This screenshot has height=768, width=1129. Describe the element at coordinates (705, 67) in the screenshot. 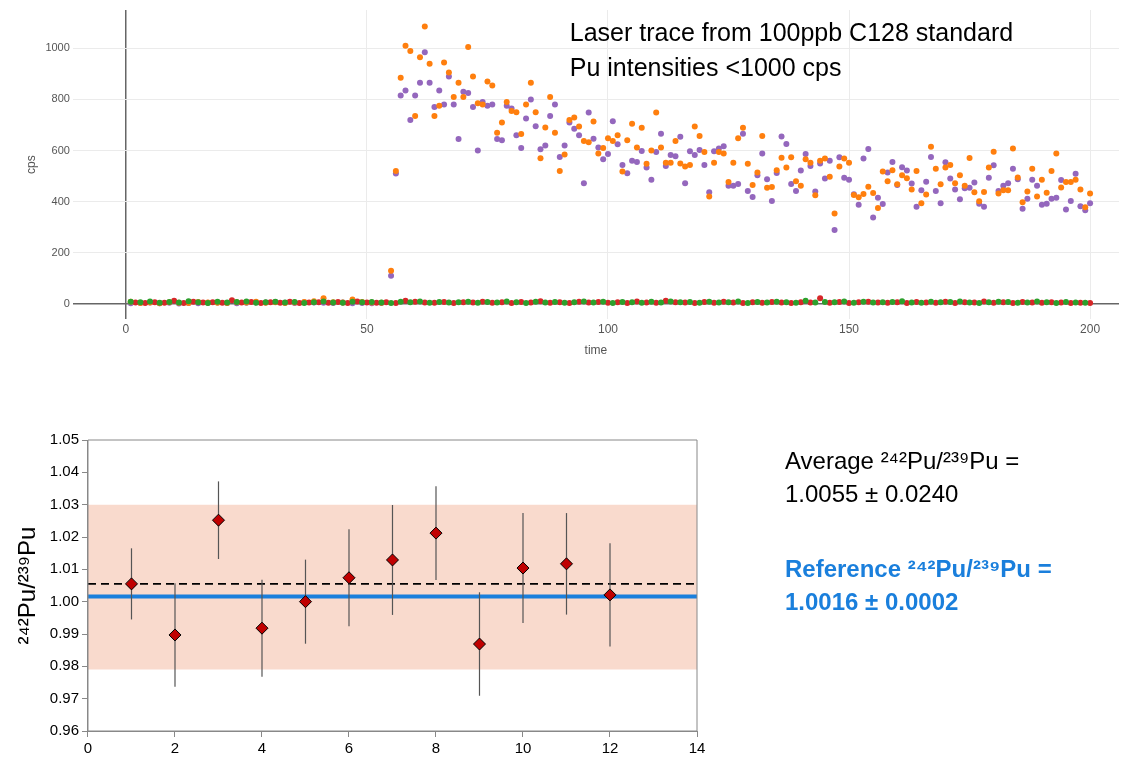

I see `annotation: Pu intensities <1000 cps` at that location.